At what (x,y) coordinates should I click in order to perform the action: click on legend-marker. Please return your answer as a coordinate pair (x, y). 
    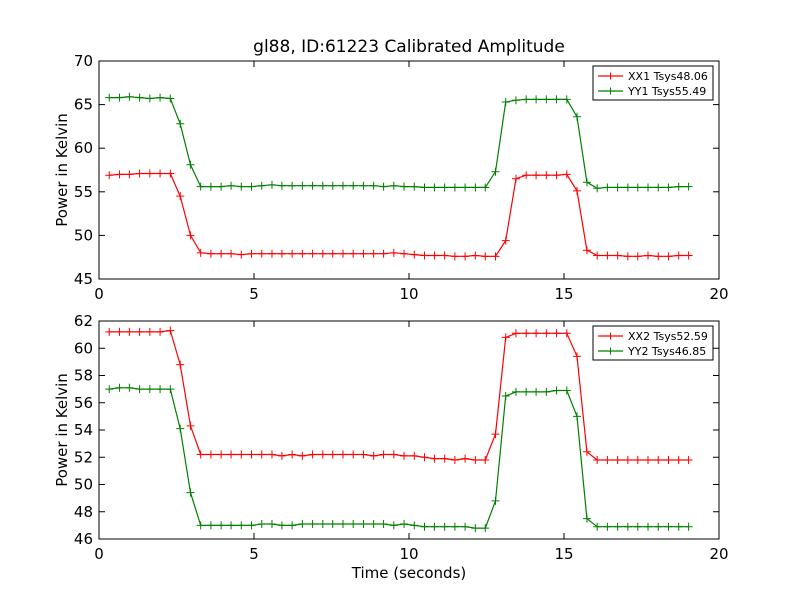
    Looking at the image, I should click on (610, 91).